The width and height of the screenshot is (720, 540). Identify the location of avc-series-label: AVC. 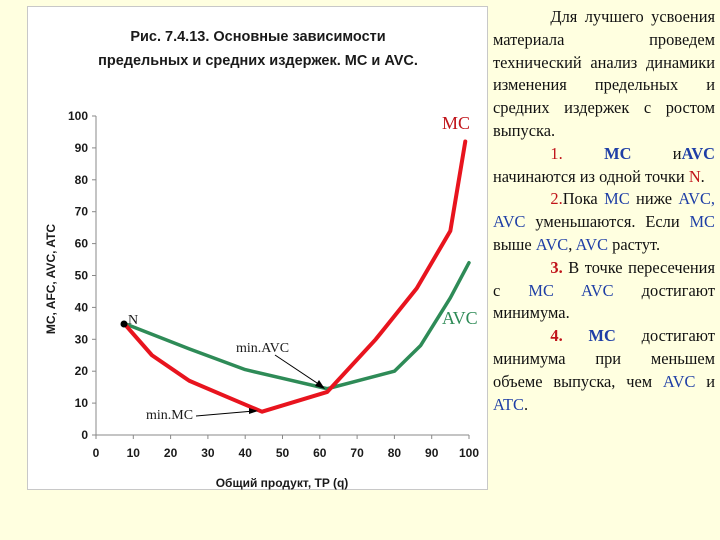
(460, 318).